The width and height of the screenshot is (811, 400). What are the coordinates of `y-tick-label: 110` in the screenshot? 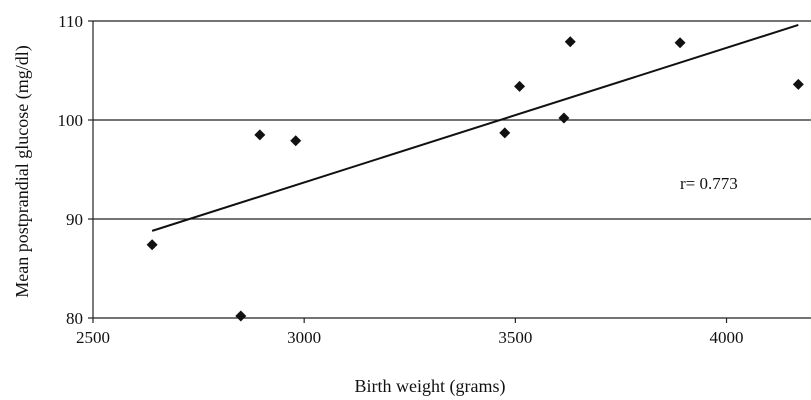 It's located at (70, 21).